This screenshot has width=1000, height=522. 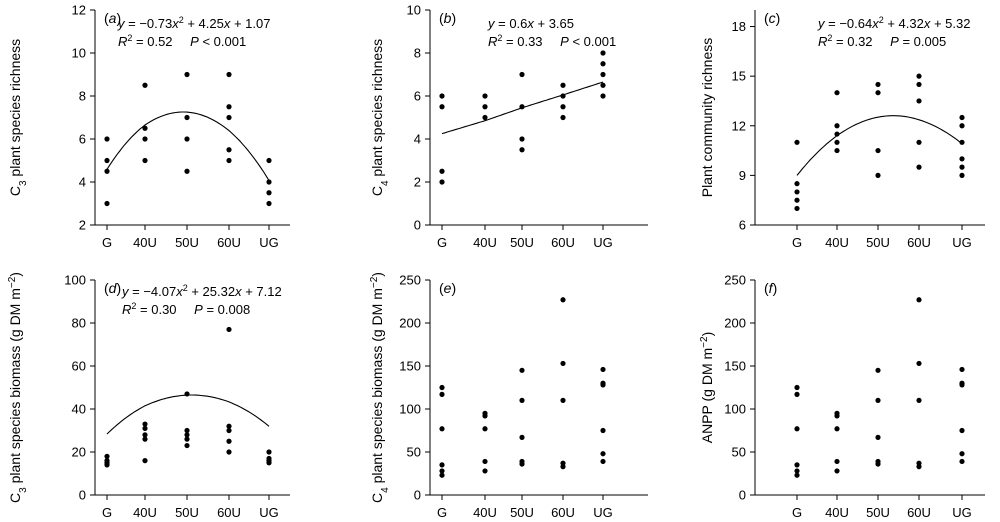 I want to click on y-tick-label: 18, so click(x=739, y=26).